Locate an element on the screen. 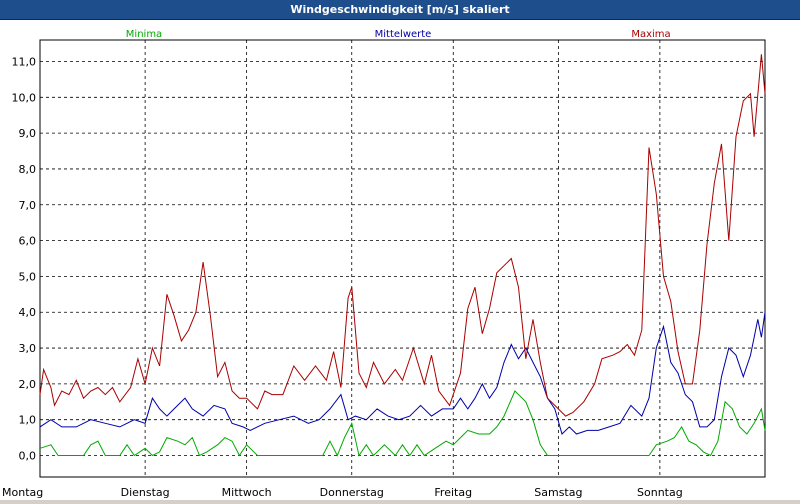 This screenshot has height=504, width=800. y-axis-labels: 0,0 1,0 2,0 3,0 4,0 5,0 6,0 7,0 8,0 9,0 10,0 11,0 is located at coordinates (24, 258).